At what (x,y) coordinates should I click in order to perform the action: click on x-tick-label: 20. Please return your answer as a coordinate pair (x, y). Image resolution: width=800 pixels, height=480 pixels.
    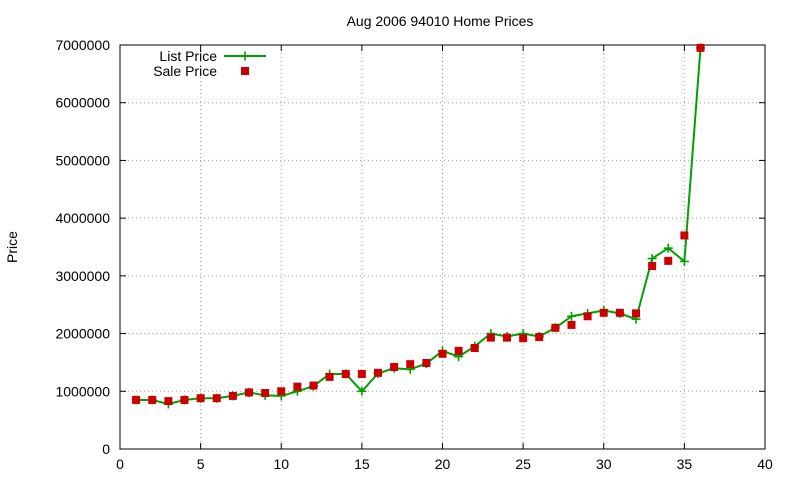
    Looking at the image, I should click on (443, 464).